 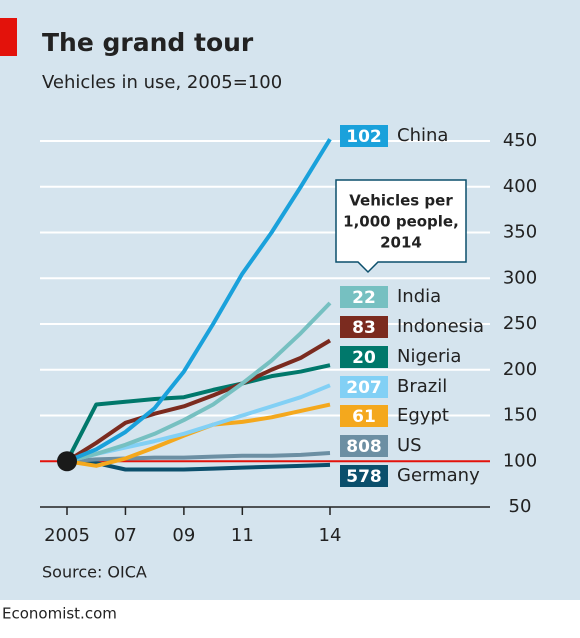 I want to click on x-tick-label: 09, so click(x=183, y=535).